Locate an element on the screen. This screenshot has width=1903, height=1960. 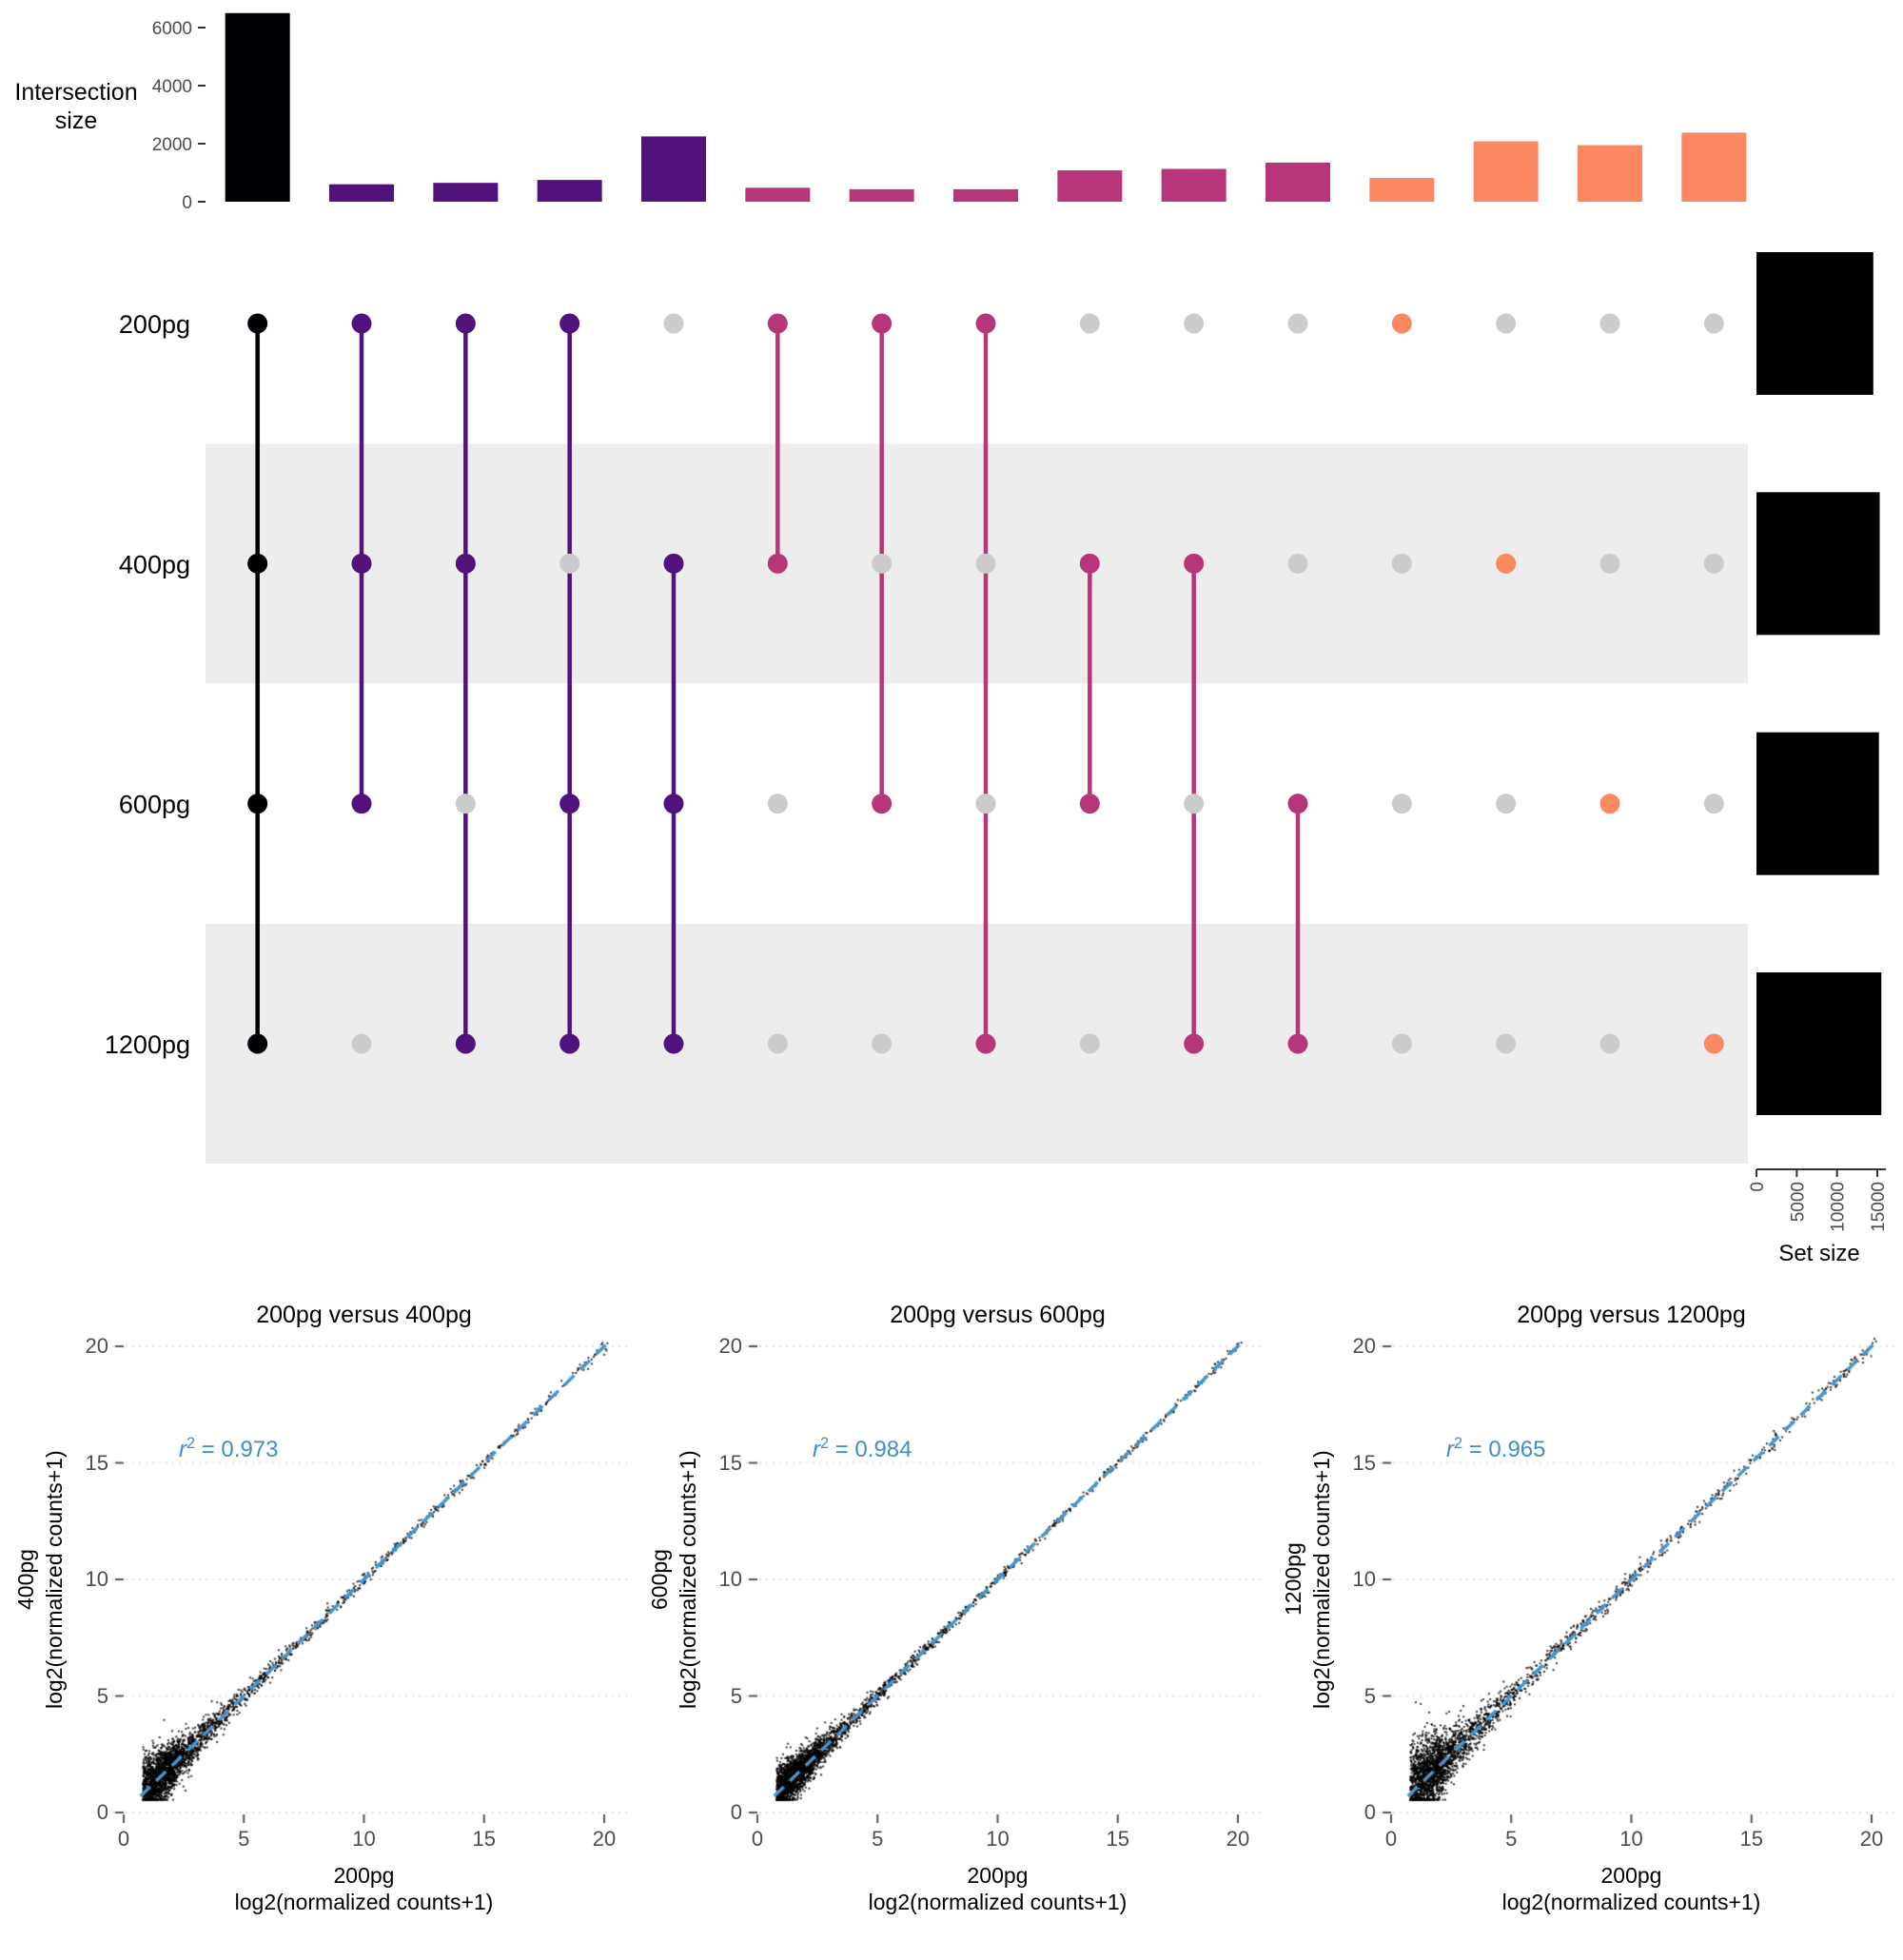
intersection-axis-tick-label: 4000 is located at coordinates (172, 87).